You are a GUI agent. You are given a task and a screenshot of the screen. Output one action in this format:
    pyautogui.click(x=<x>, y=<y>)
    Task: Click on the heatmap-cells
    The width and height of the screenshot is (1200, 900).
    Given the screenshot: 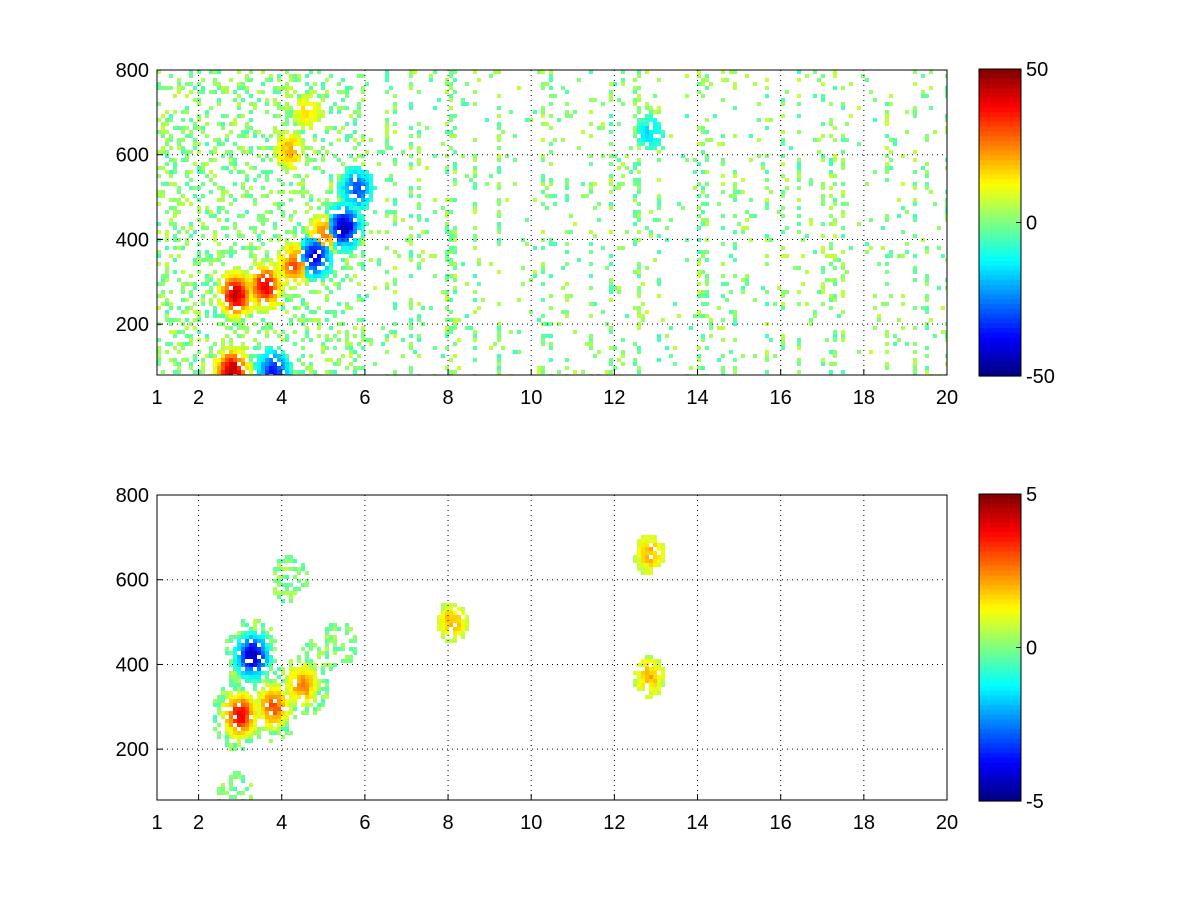 What is the action you would take?
    pyautogui.click(x=439, y=667)
    